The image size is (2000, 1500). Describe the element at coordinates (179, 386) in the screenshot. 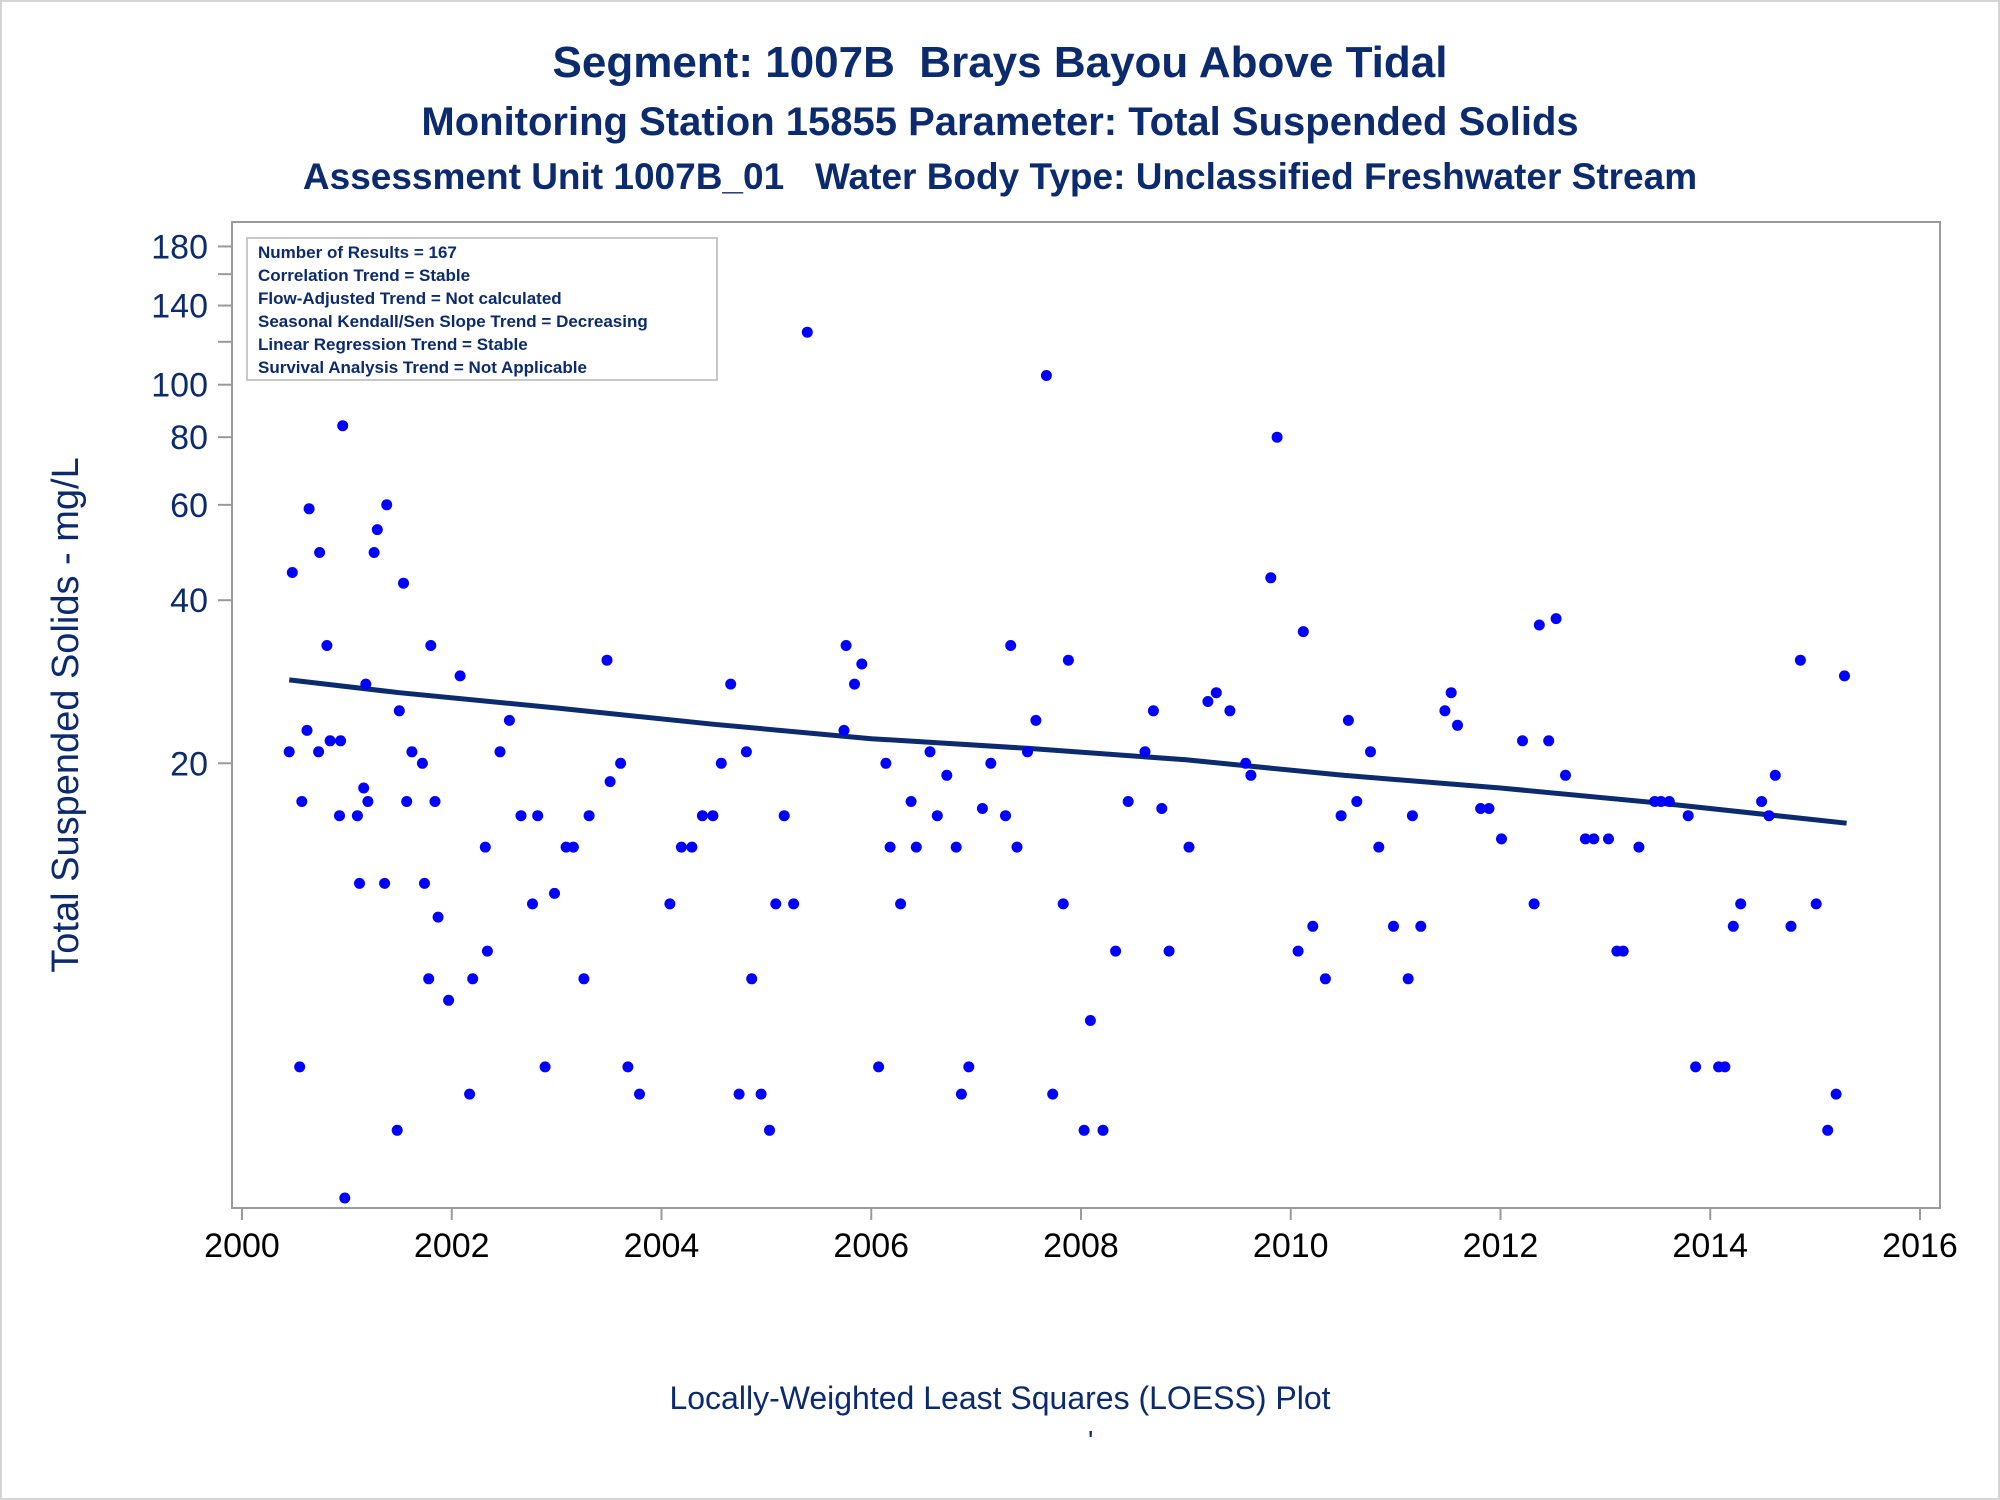

I see `y-tick-label: 100` at that location.